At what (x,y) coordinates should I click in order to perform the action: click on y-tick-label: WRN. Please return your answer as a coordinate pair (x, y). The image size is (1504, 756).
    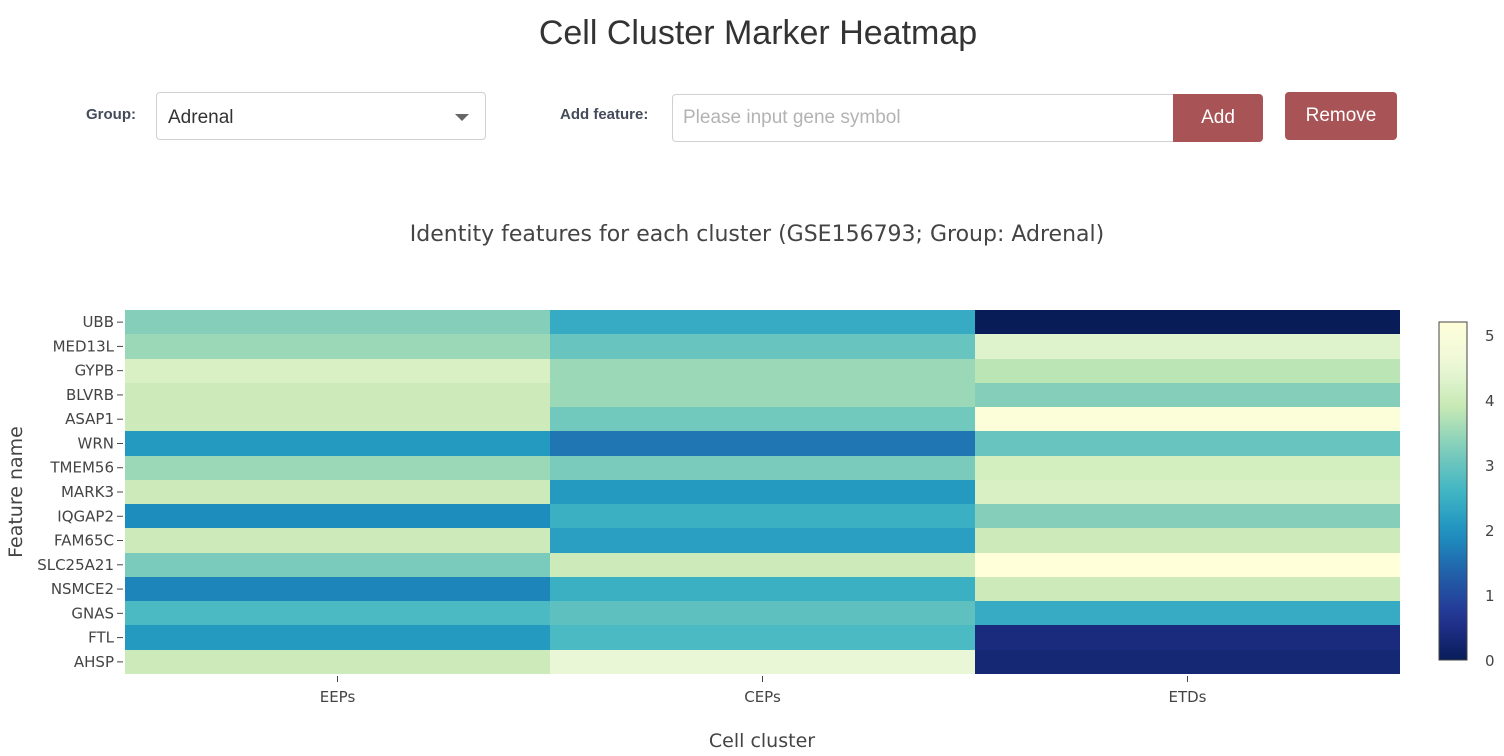
    Looking at the image, I should click on (96, 443).